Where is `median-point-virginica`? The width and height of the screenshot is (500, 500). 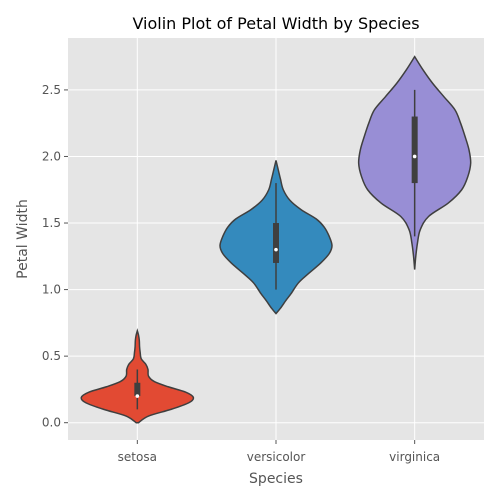 median-point-virginica is located at coordinates (414, 156).